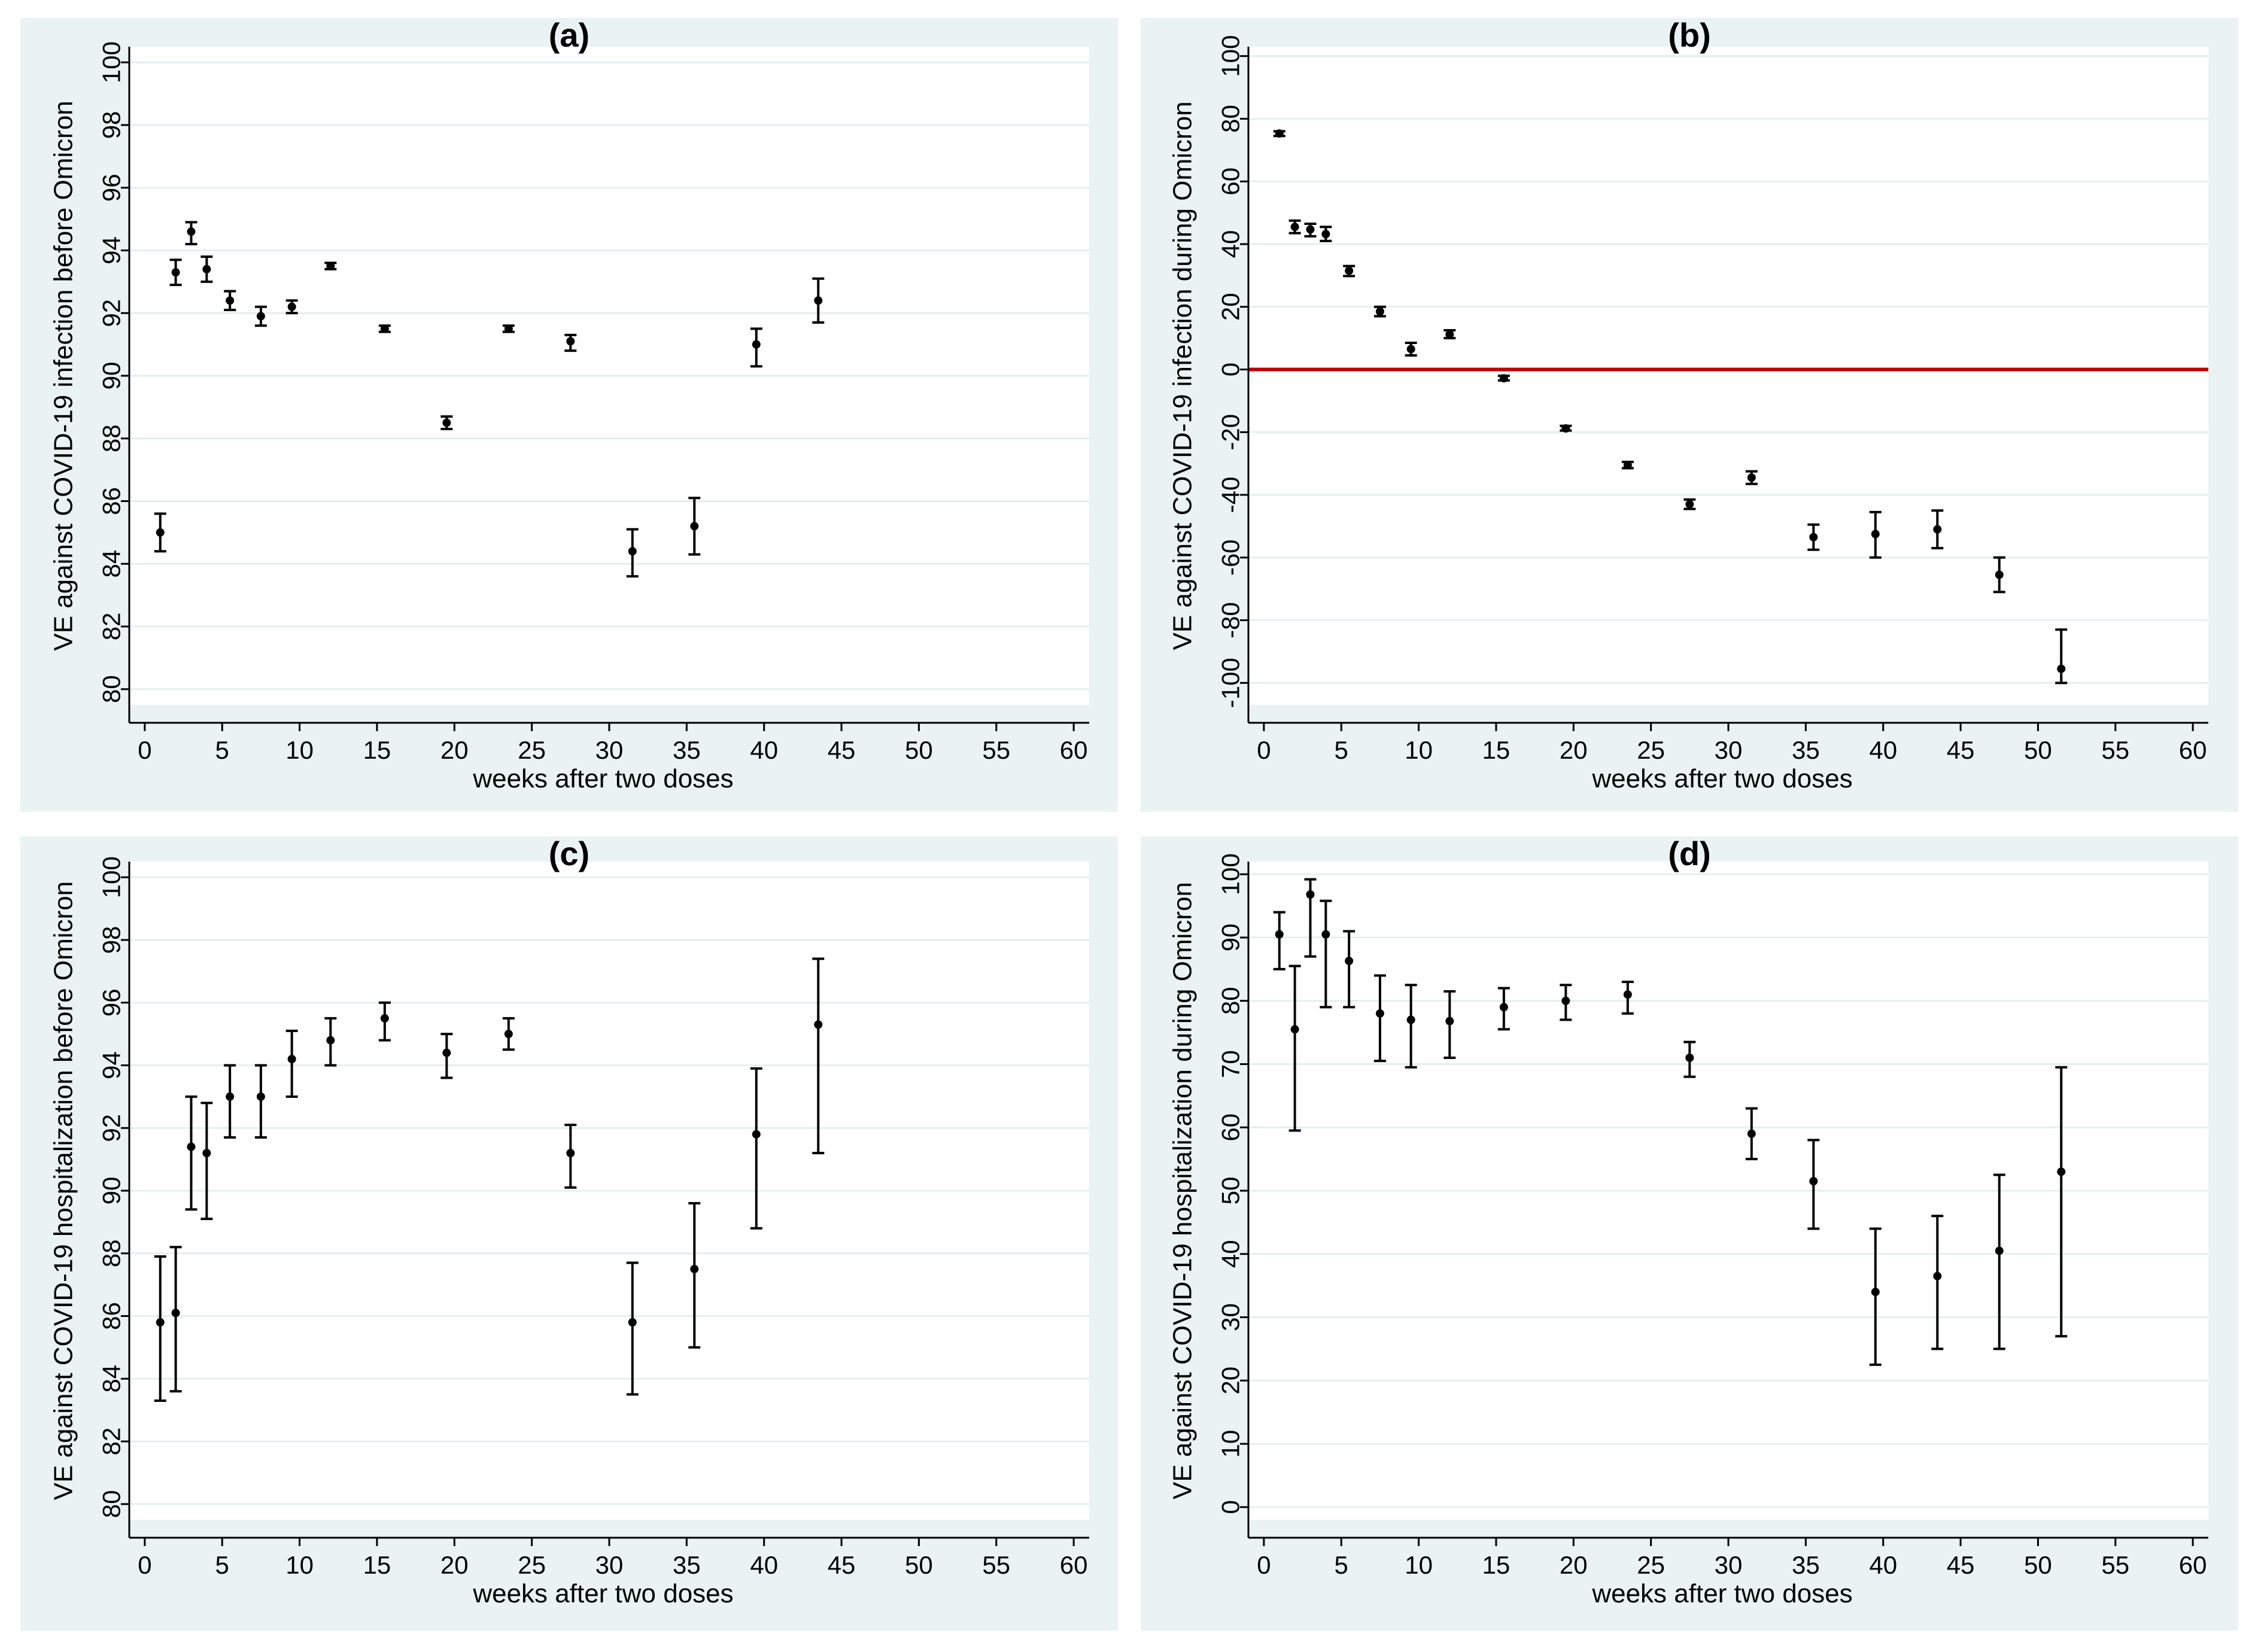 Image resolution: width=2255 pixels, height=1652 pixels. I want to click on panel-title: (c), so click(569, 853).